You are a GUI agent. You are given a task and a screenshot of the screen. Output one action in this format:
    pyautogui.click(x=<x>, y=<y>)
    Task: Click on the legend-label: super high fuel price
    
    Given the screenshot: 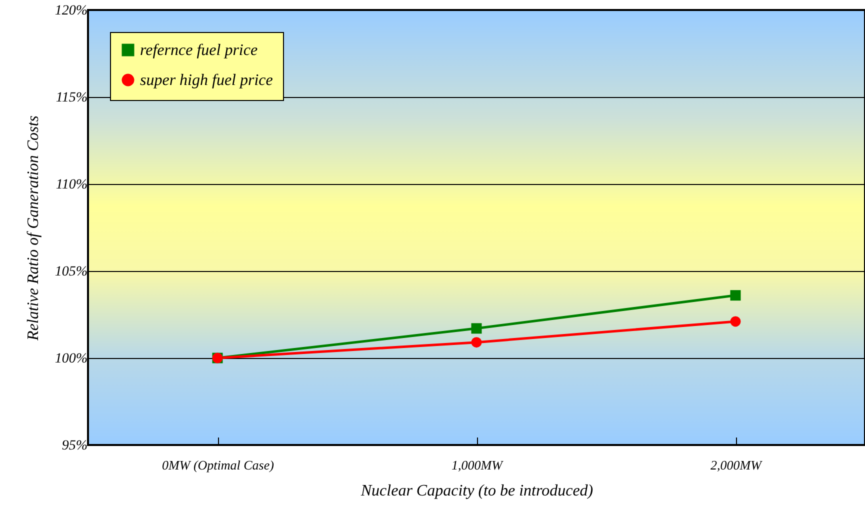 What is the action you would take?
    pyautogui.click(x=206, y=80)
    